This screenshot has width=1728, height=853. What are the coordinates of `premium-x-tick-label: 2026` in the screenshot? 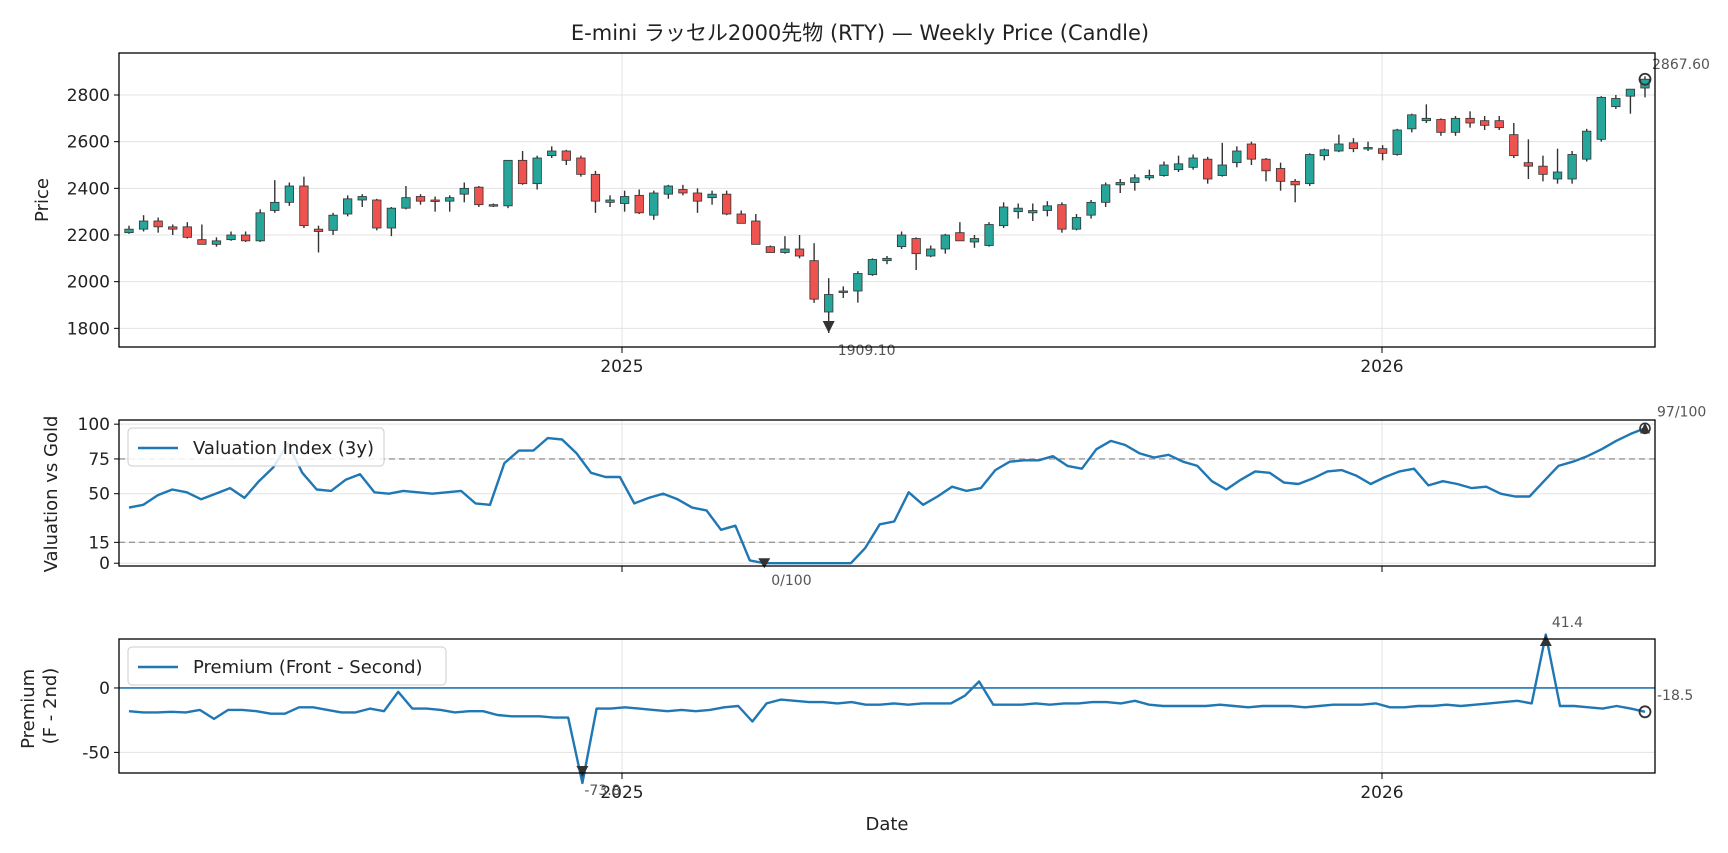 It's located at (1381, 793).